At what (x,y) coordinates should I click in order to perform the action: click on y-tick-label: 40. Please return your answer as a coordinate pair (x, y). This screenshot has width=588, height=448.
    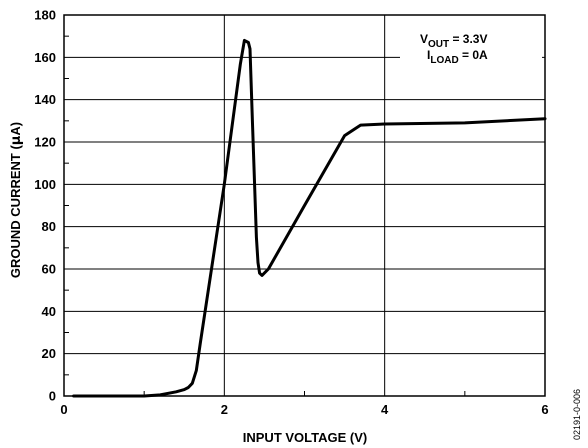
    Looking at the image, I should click on (49, 311).